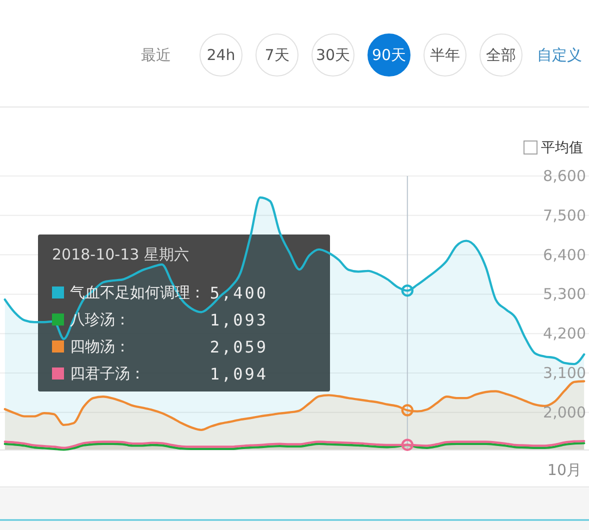 This screenshot has width=589, height=530. What do you see at coordinates (564, 470) in the screenshot?
I see `x-tick-label: 10月` at bounding box center [564, 470].